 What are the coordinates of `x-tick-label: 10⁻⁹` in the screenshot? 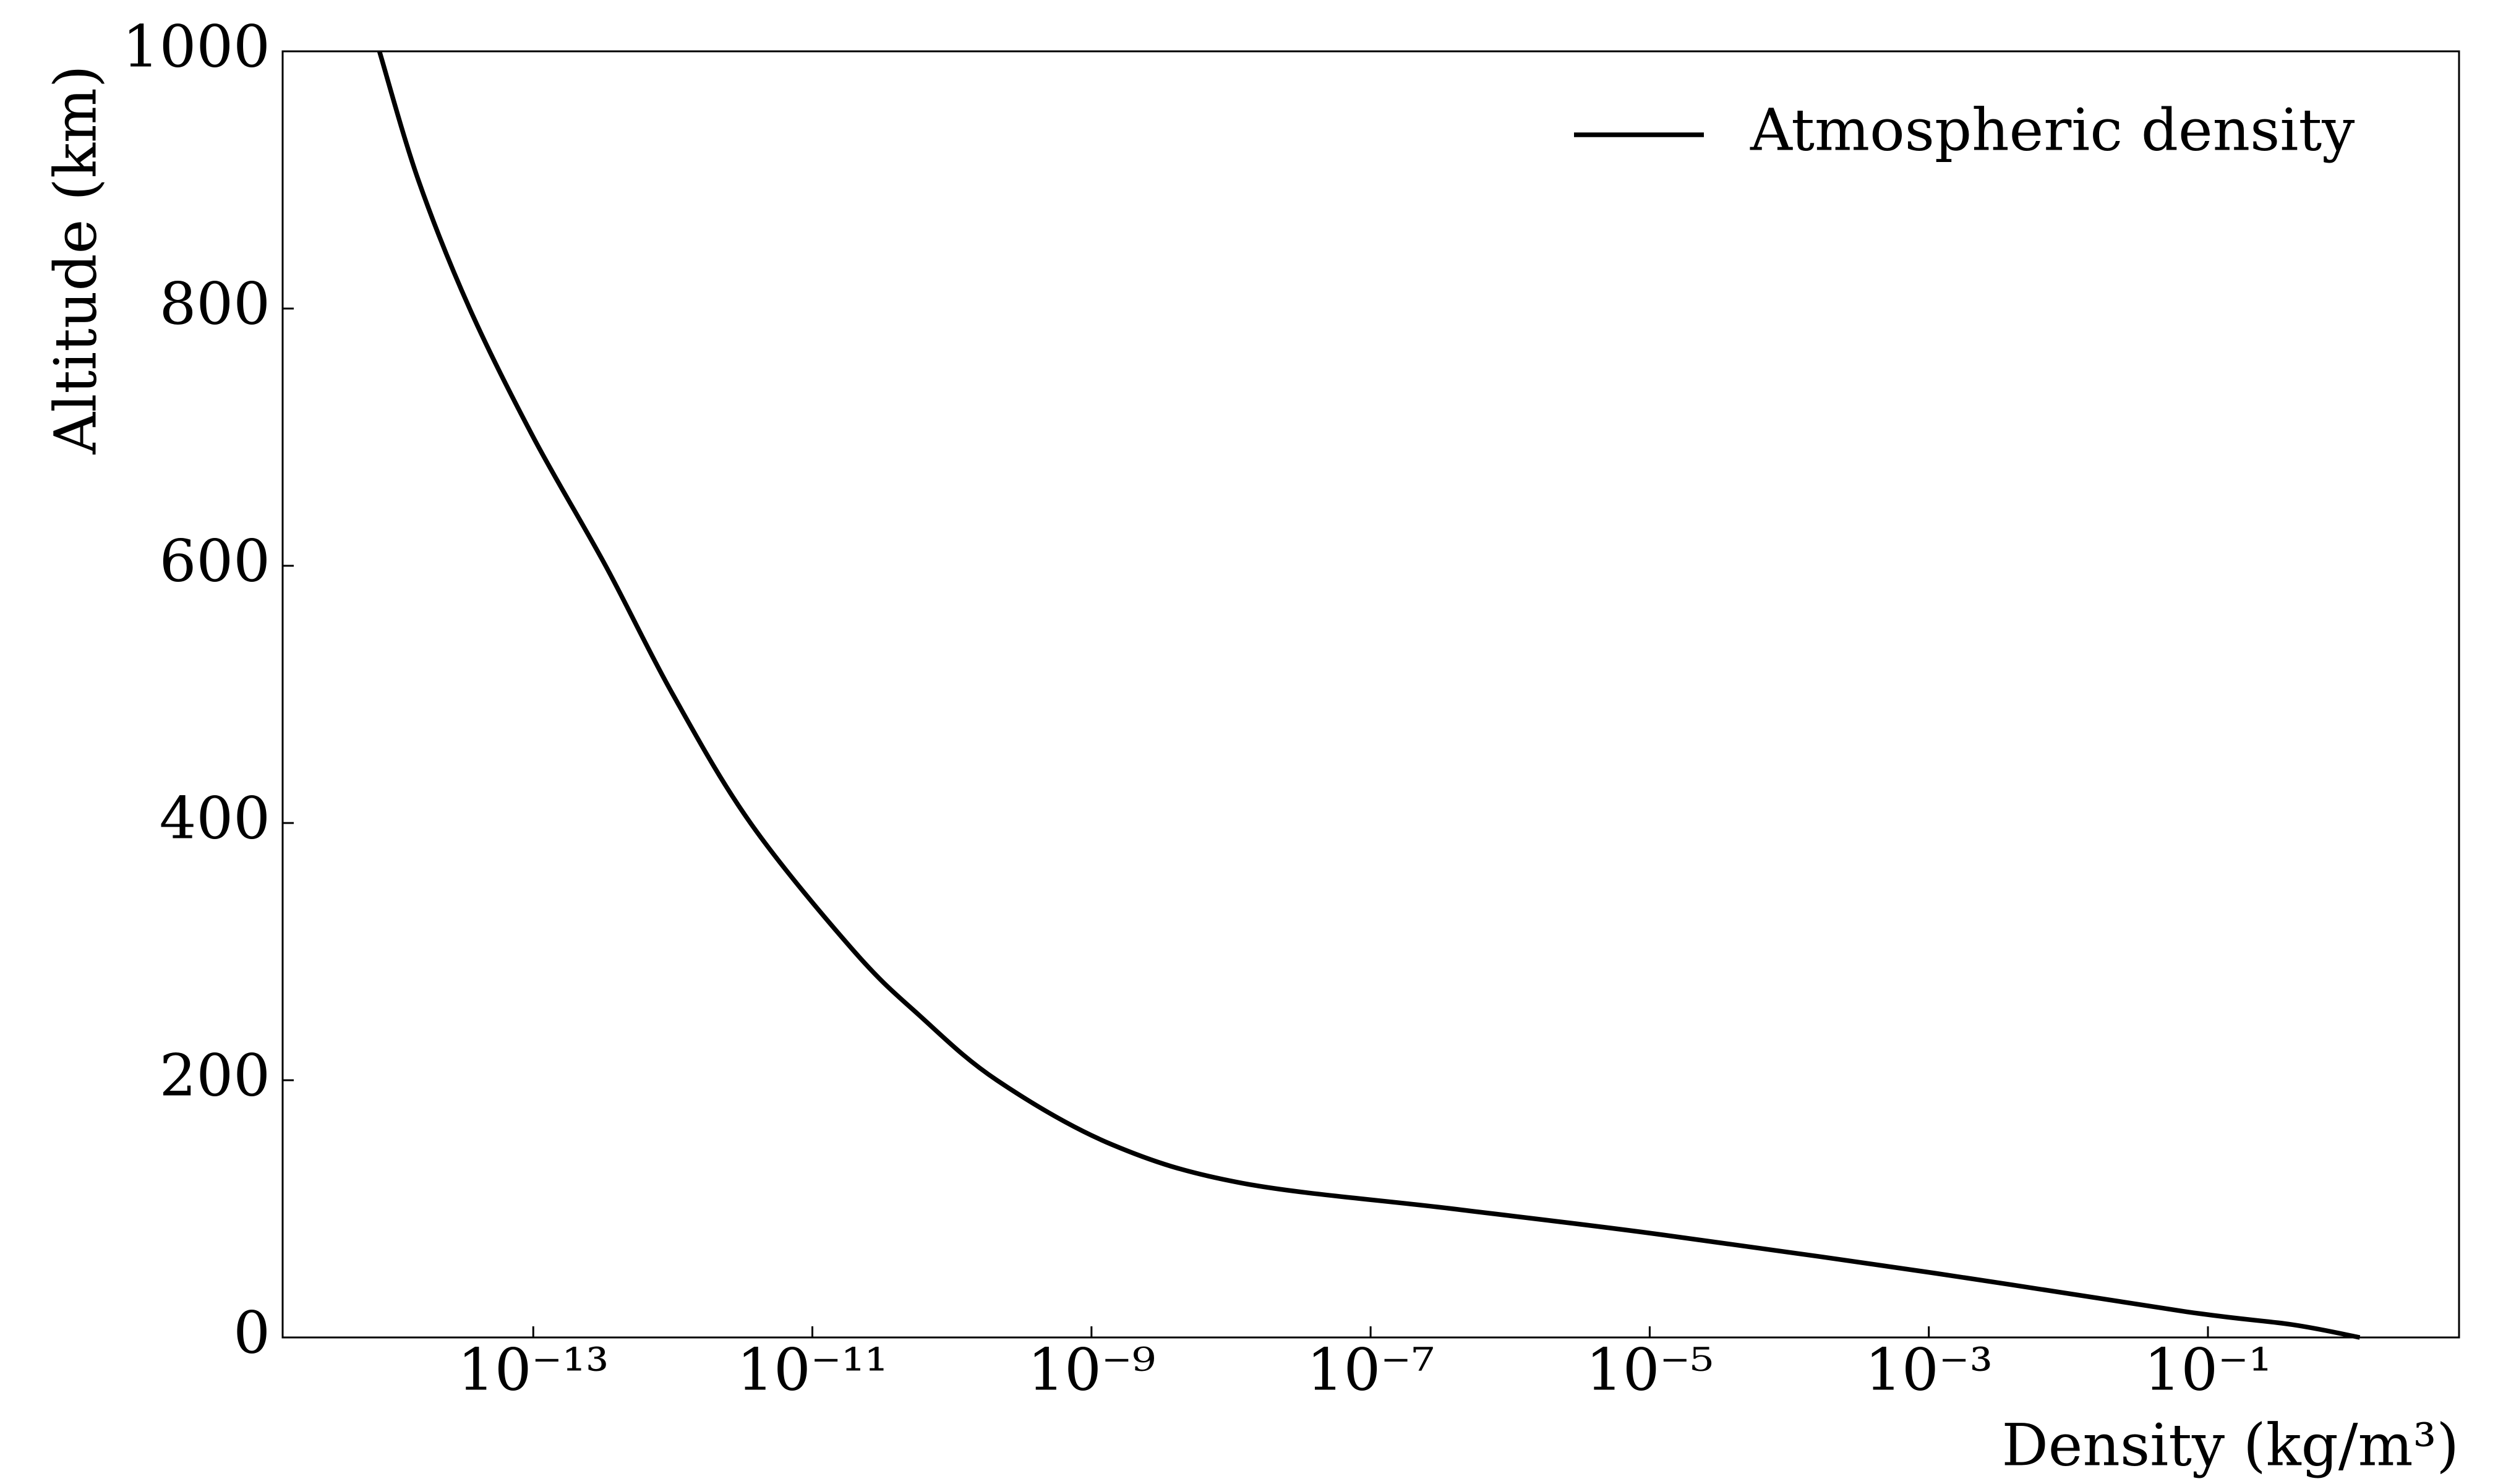 It's located at (1091, 1370).